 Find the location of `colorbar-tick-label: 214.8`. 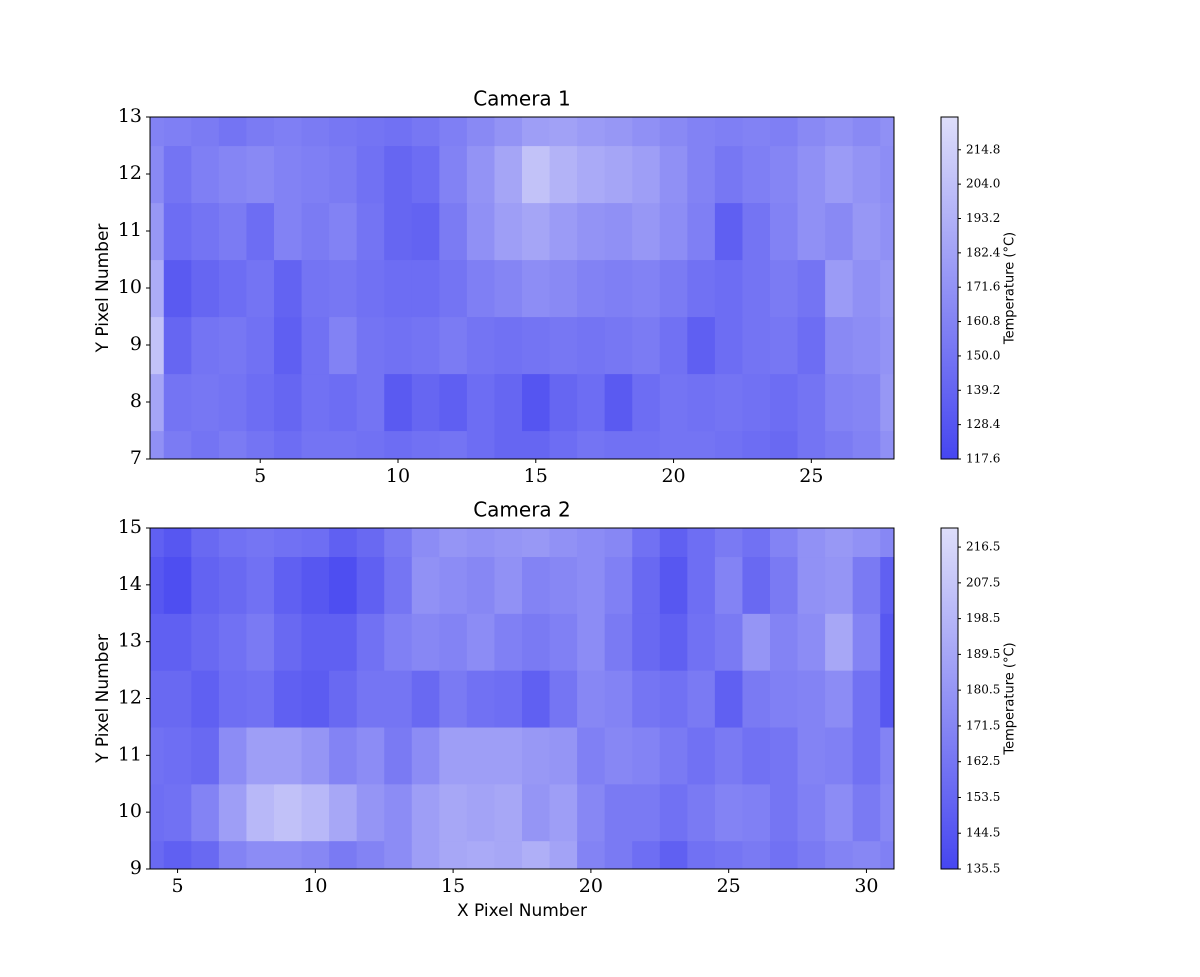

colorbar-tick-label: 214.8 is located at coordinates (983, 149).